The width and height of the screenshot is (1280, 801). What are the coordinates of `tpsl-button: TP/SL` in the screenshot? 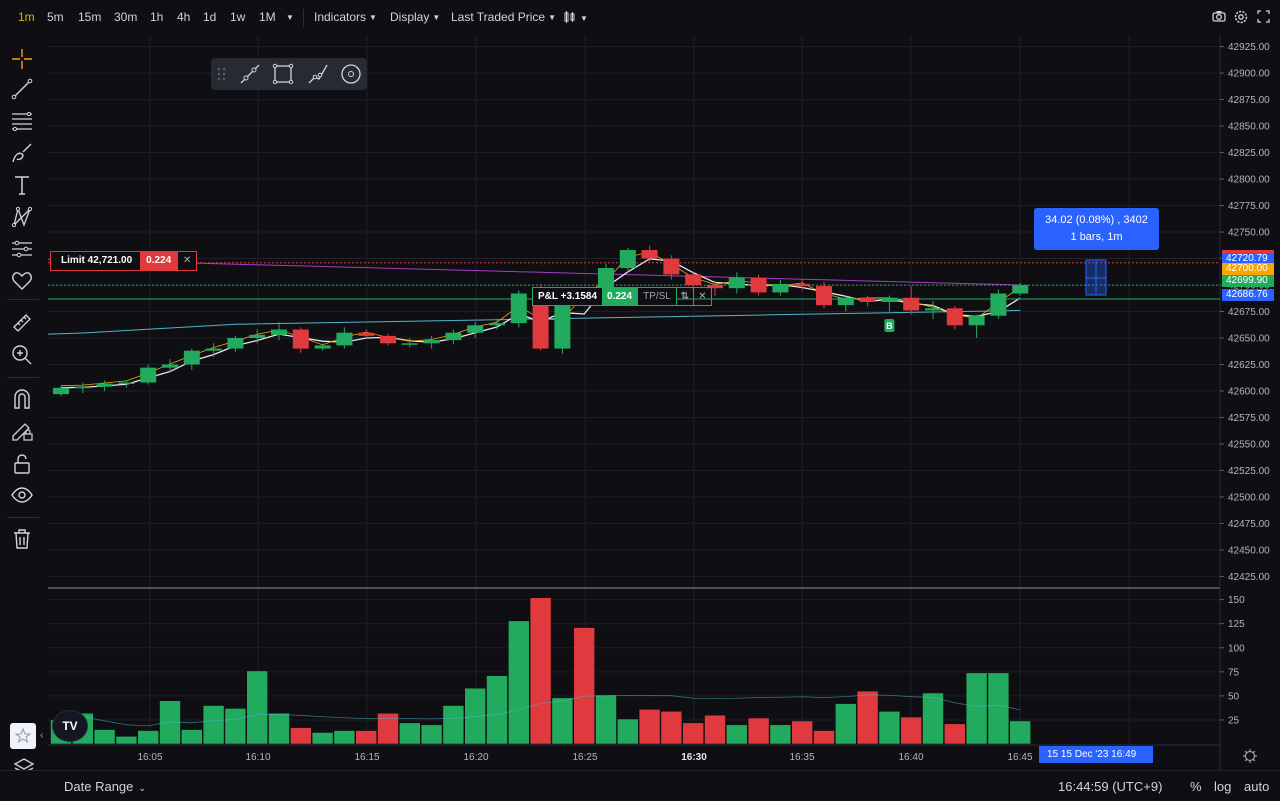 It's located at (656, 296).